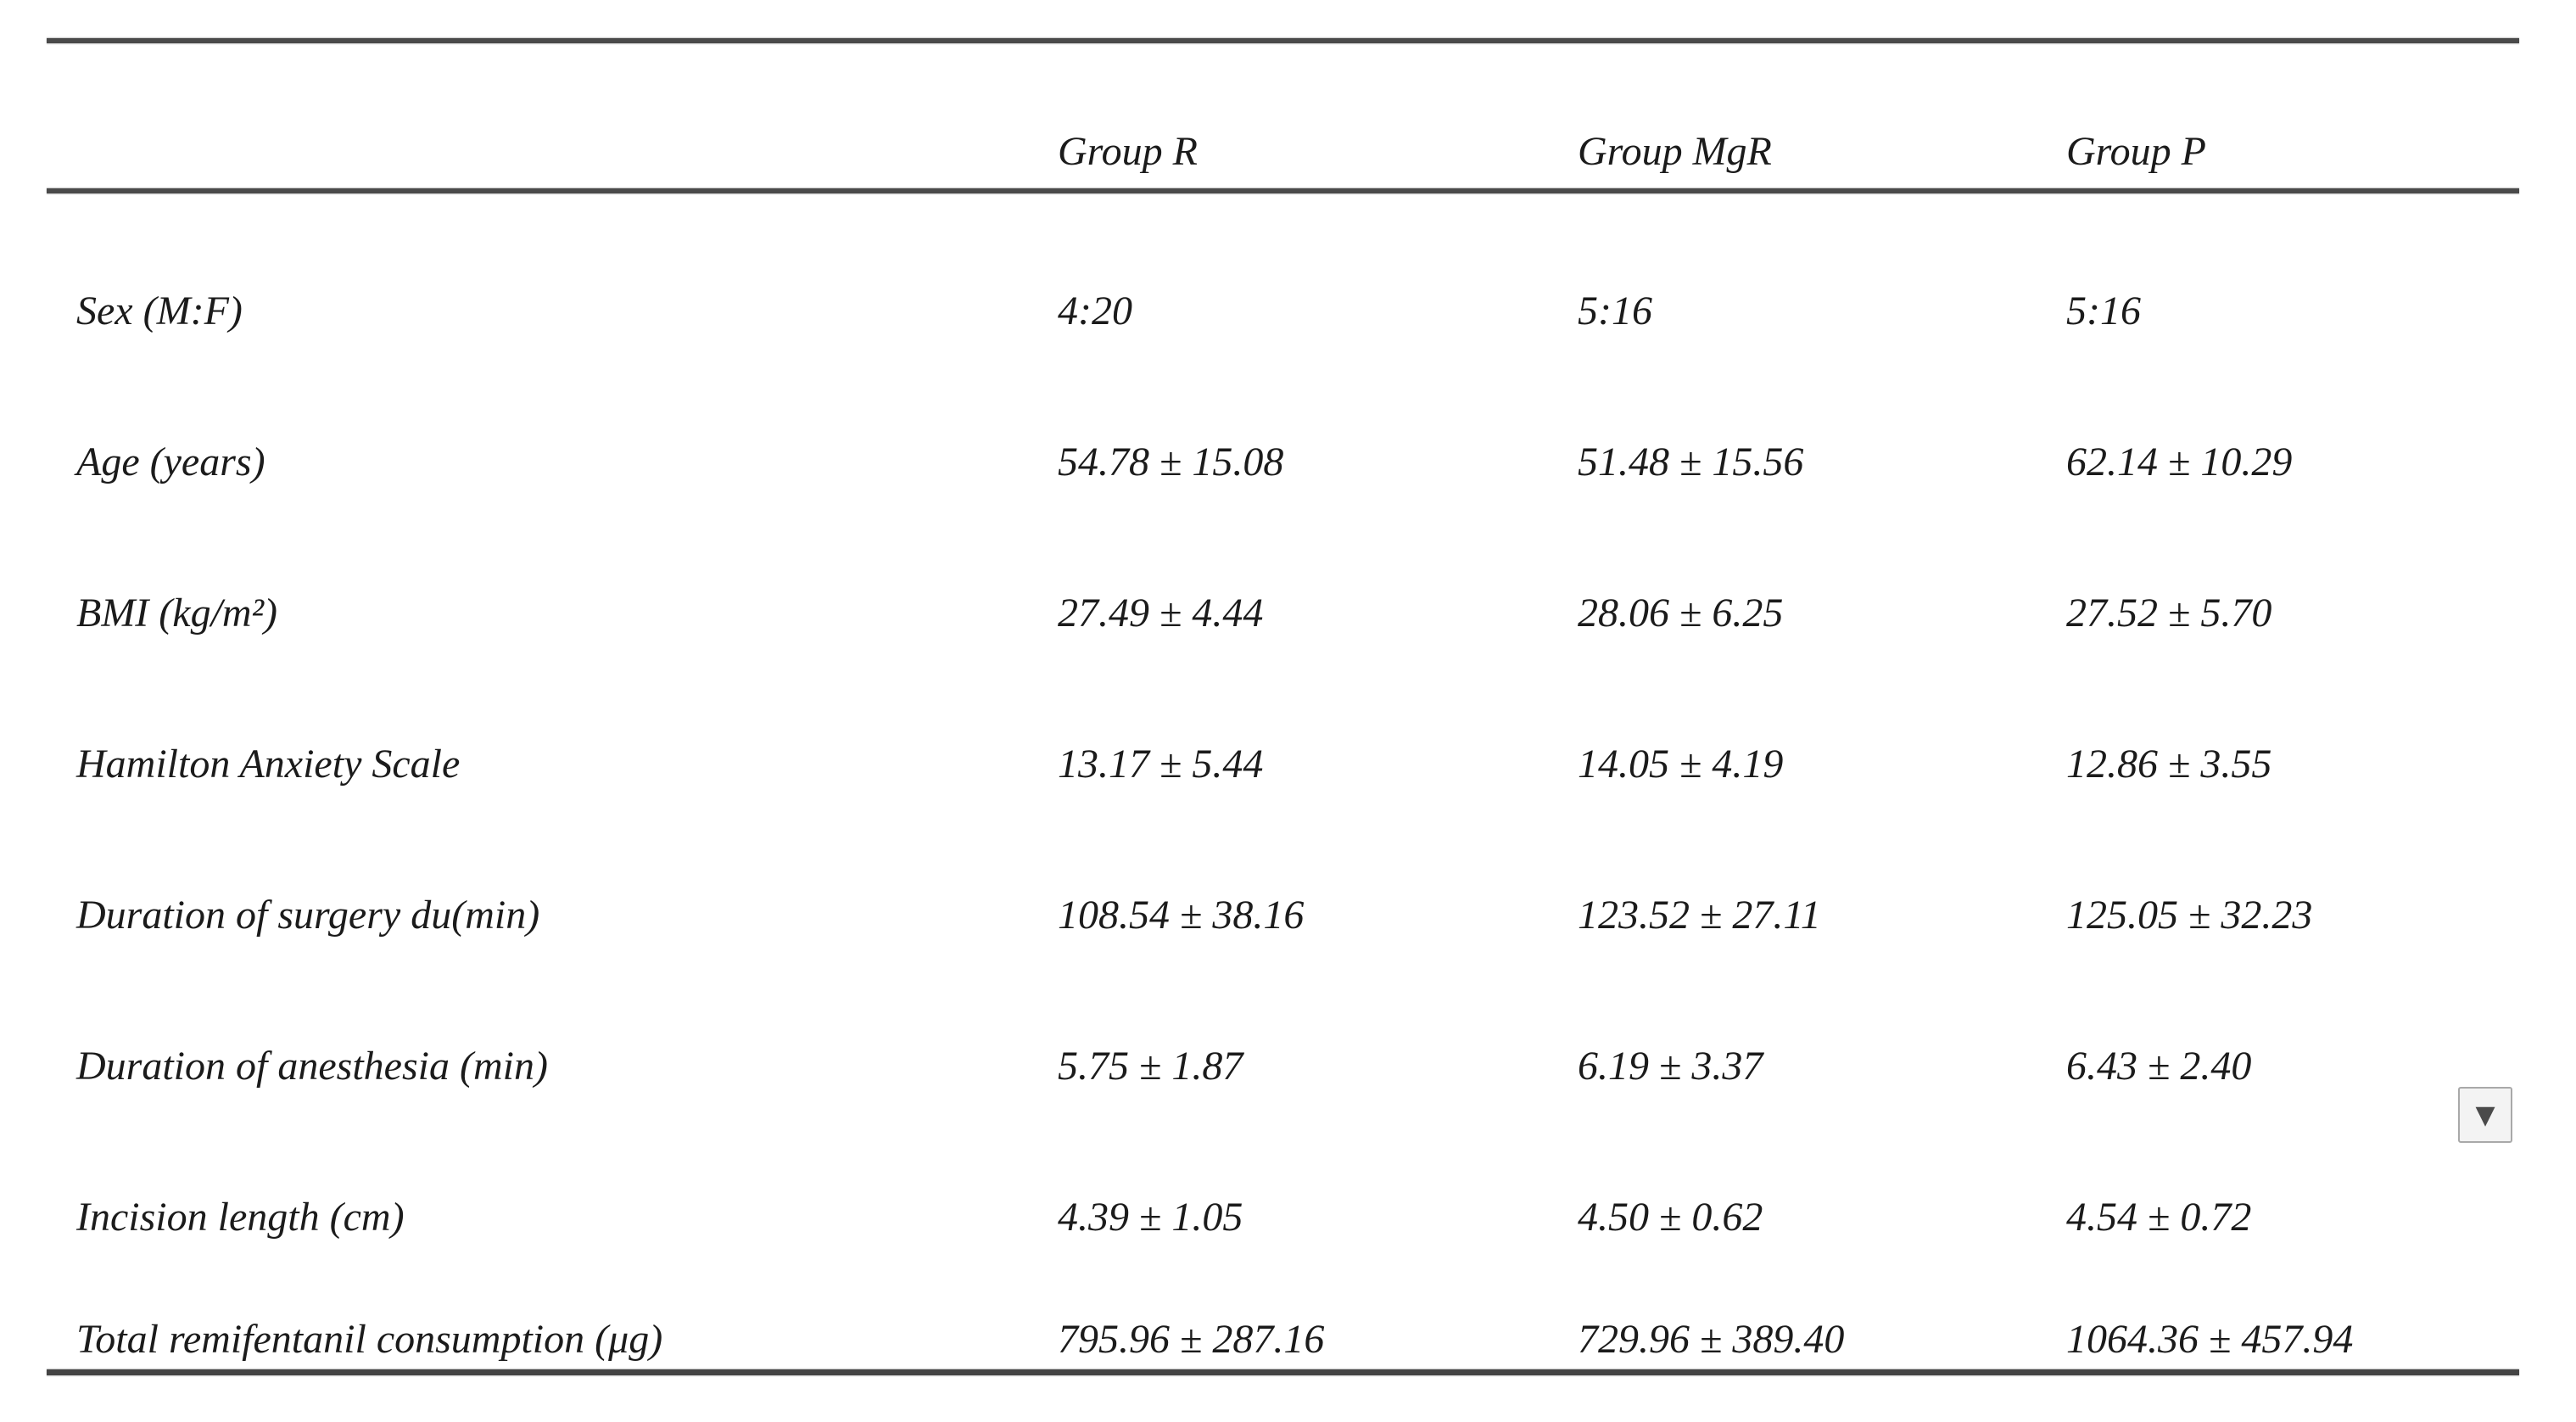 This screenshot has height=1422, width=2576. What do you see at coordinates (1711, 1339) in the screenshot?
I see `cell-value: 729.96 ± 389.40` at bounding box center [1711, 1339].